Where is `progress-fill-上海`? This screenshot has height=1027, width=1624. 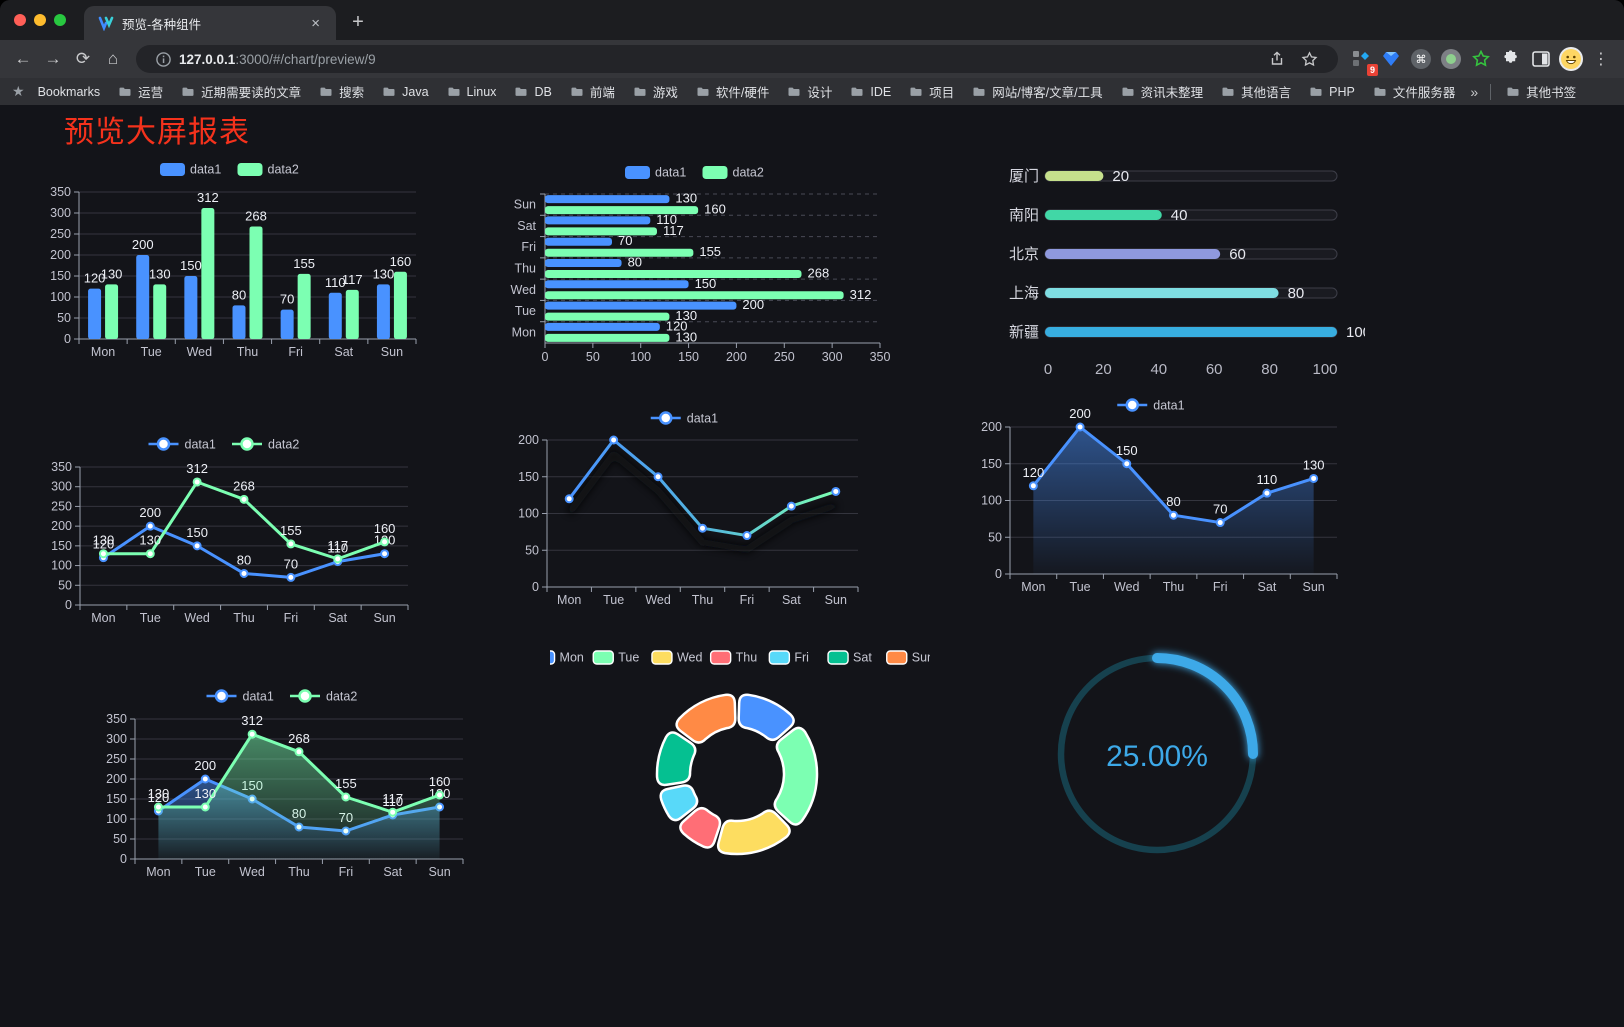
progress-fill-上海 is located at coordinates (1162, 293).